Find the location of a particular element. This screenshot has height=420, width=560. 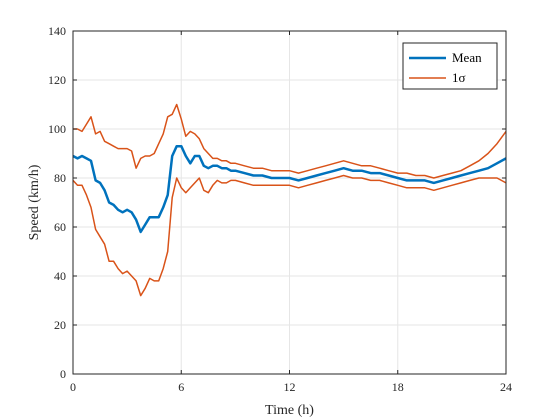

legend-label-sigma: 1σ is located at coordinates (459, 77).